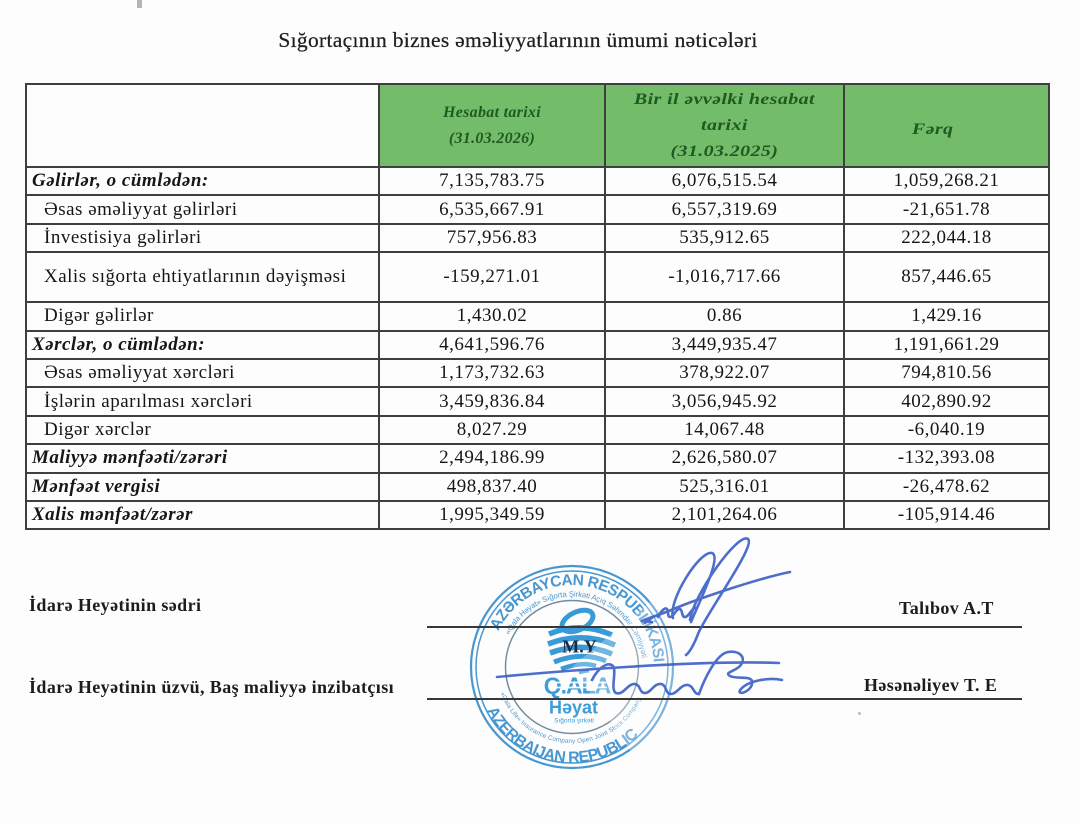 Image resolution: width=1080 pixels, height=824 pixels. I want to click on svg-text: M.Y, so click(579, 646).